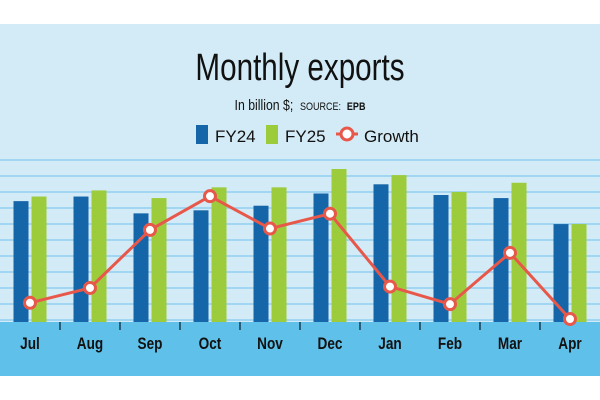 This screenshot has height=400, width=600. What do you see at coordinates (99, 256) in the screenshot?
I see `bar-fy25-aug` at bounding box center [99, 256].